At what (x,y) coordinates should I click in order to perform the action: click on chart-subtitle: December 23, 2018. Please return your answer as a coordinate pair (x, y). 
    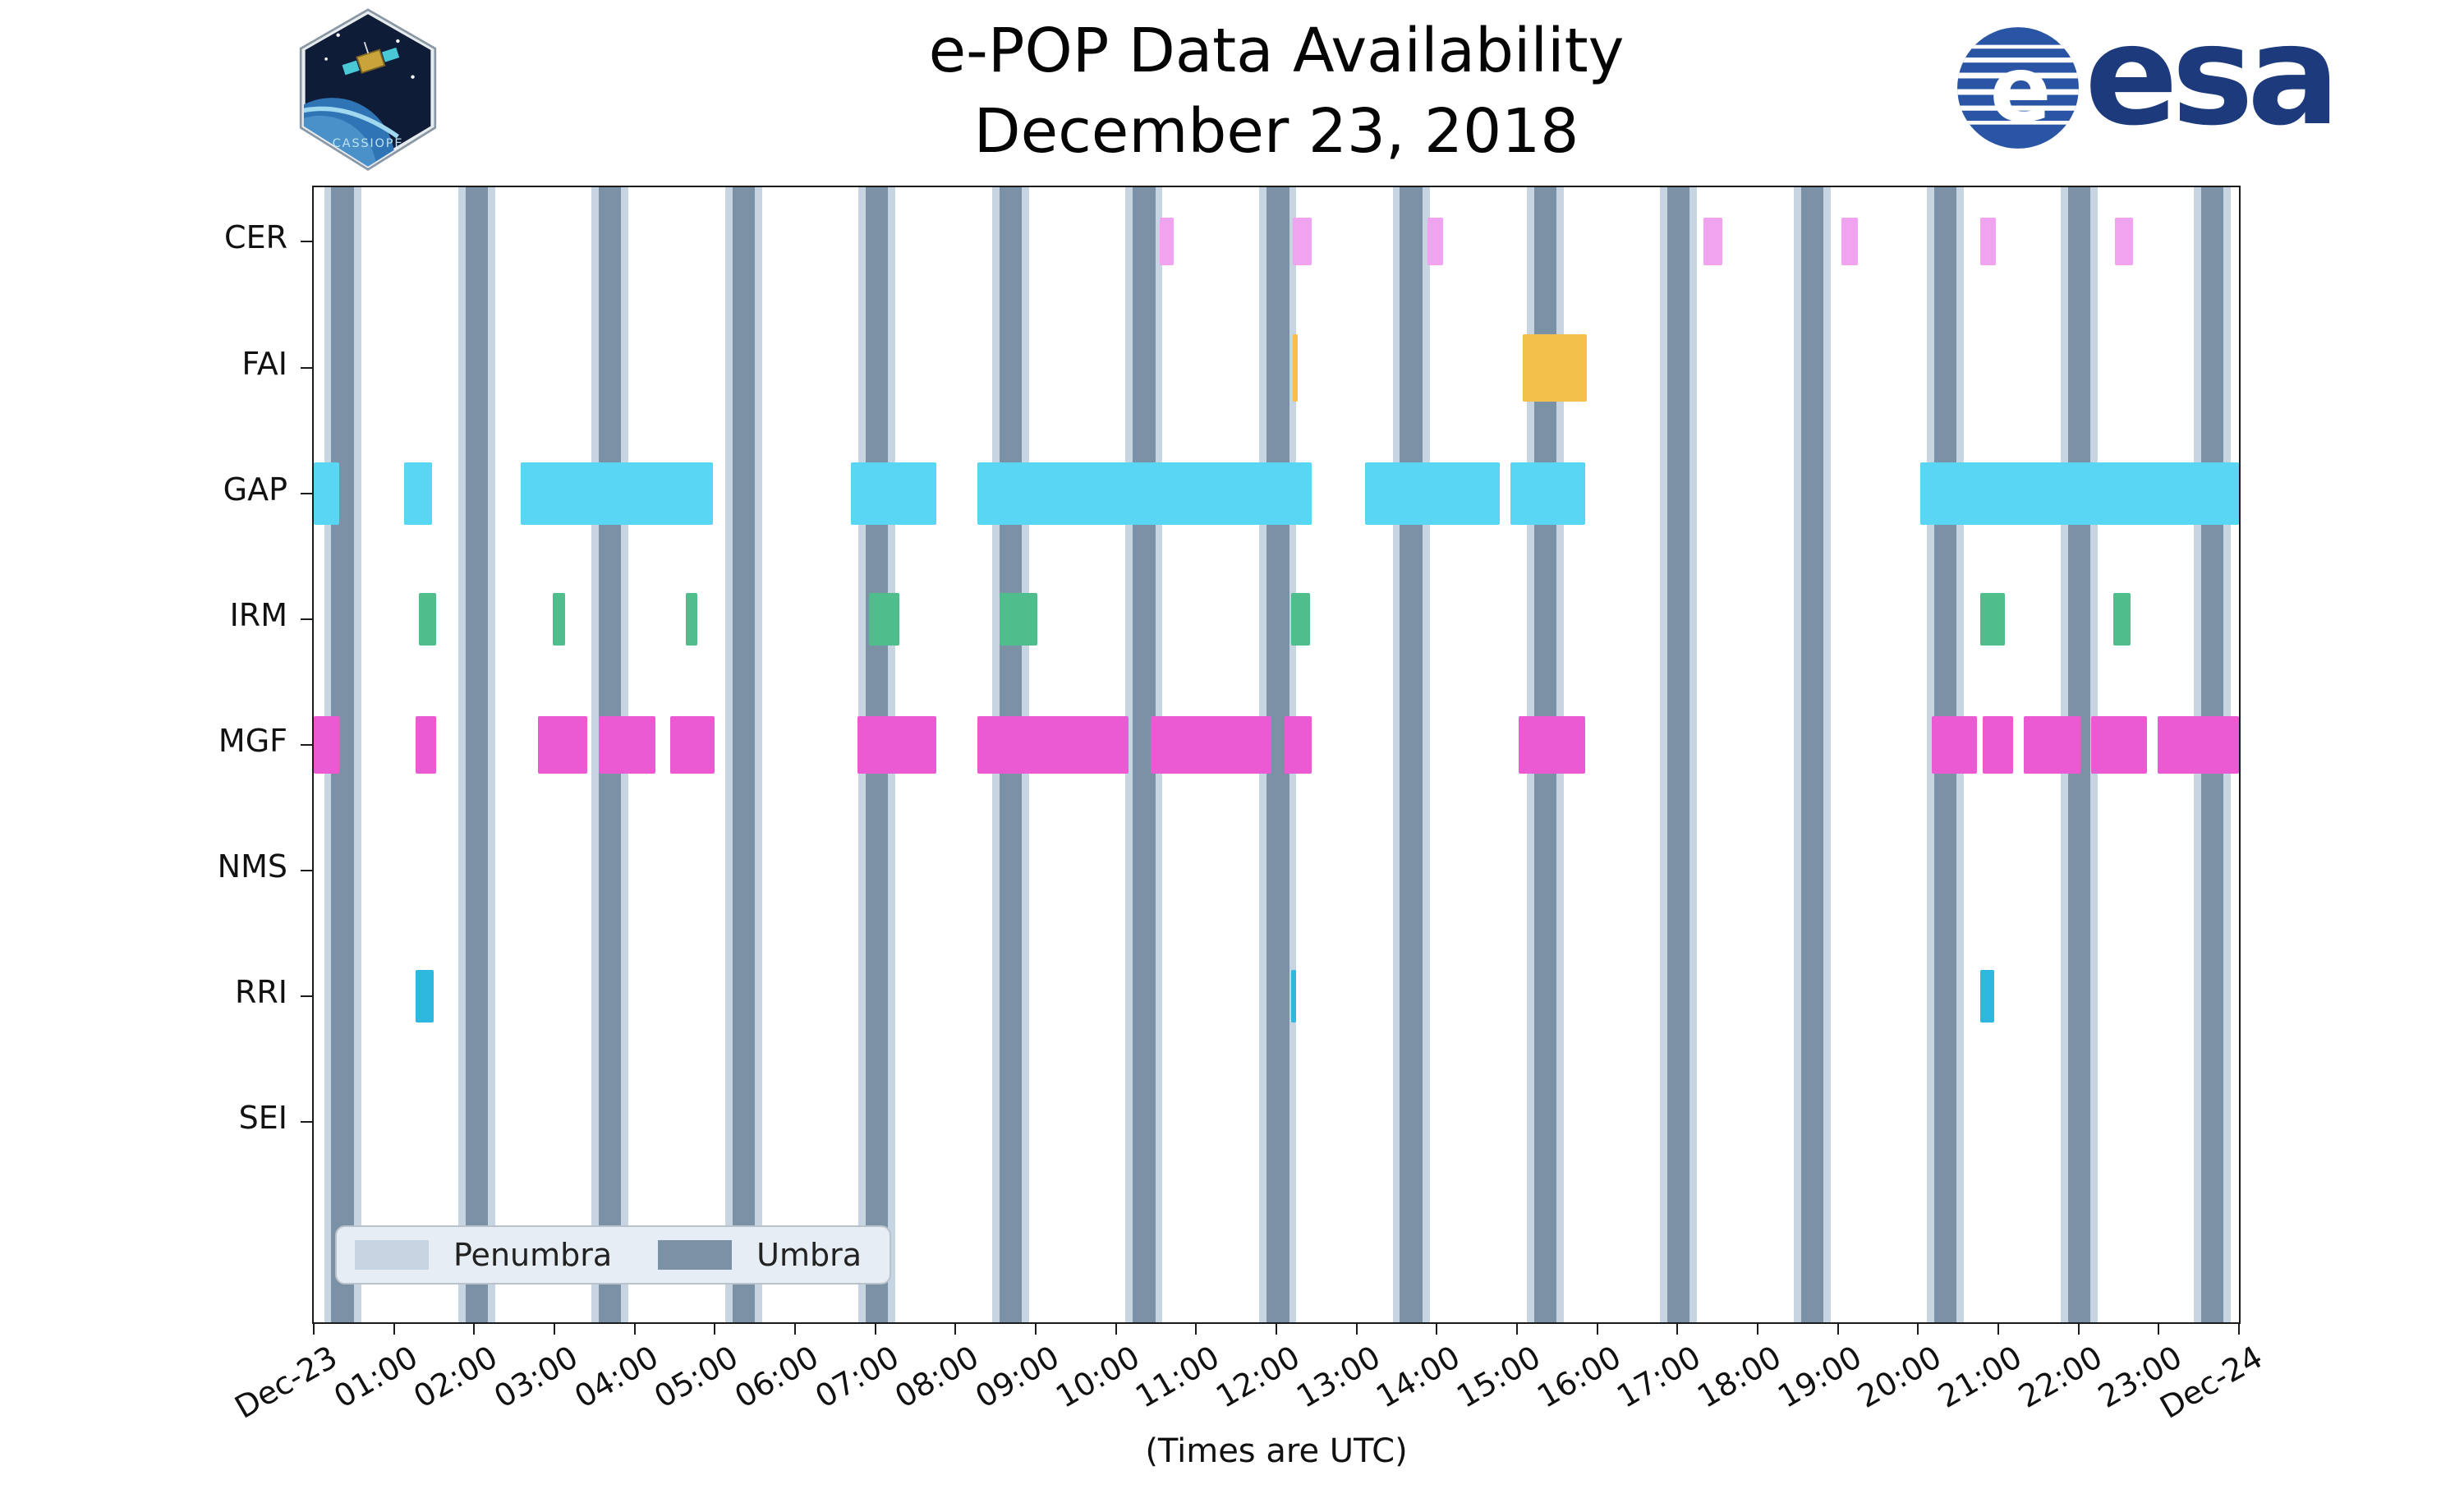
    Looking at the image, I should click on (1276, 131).